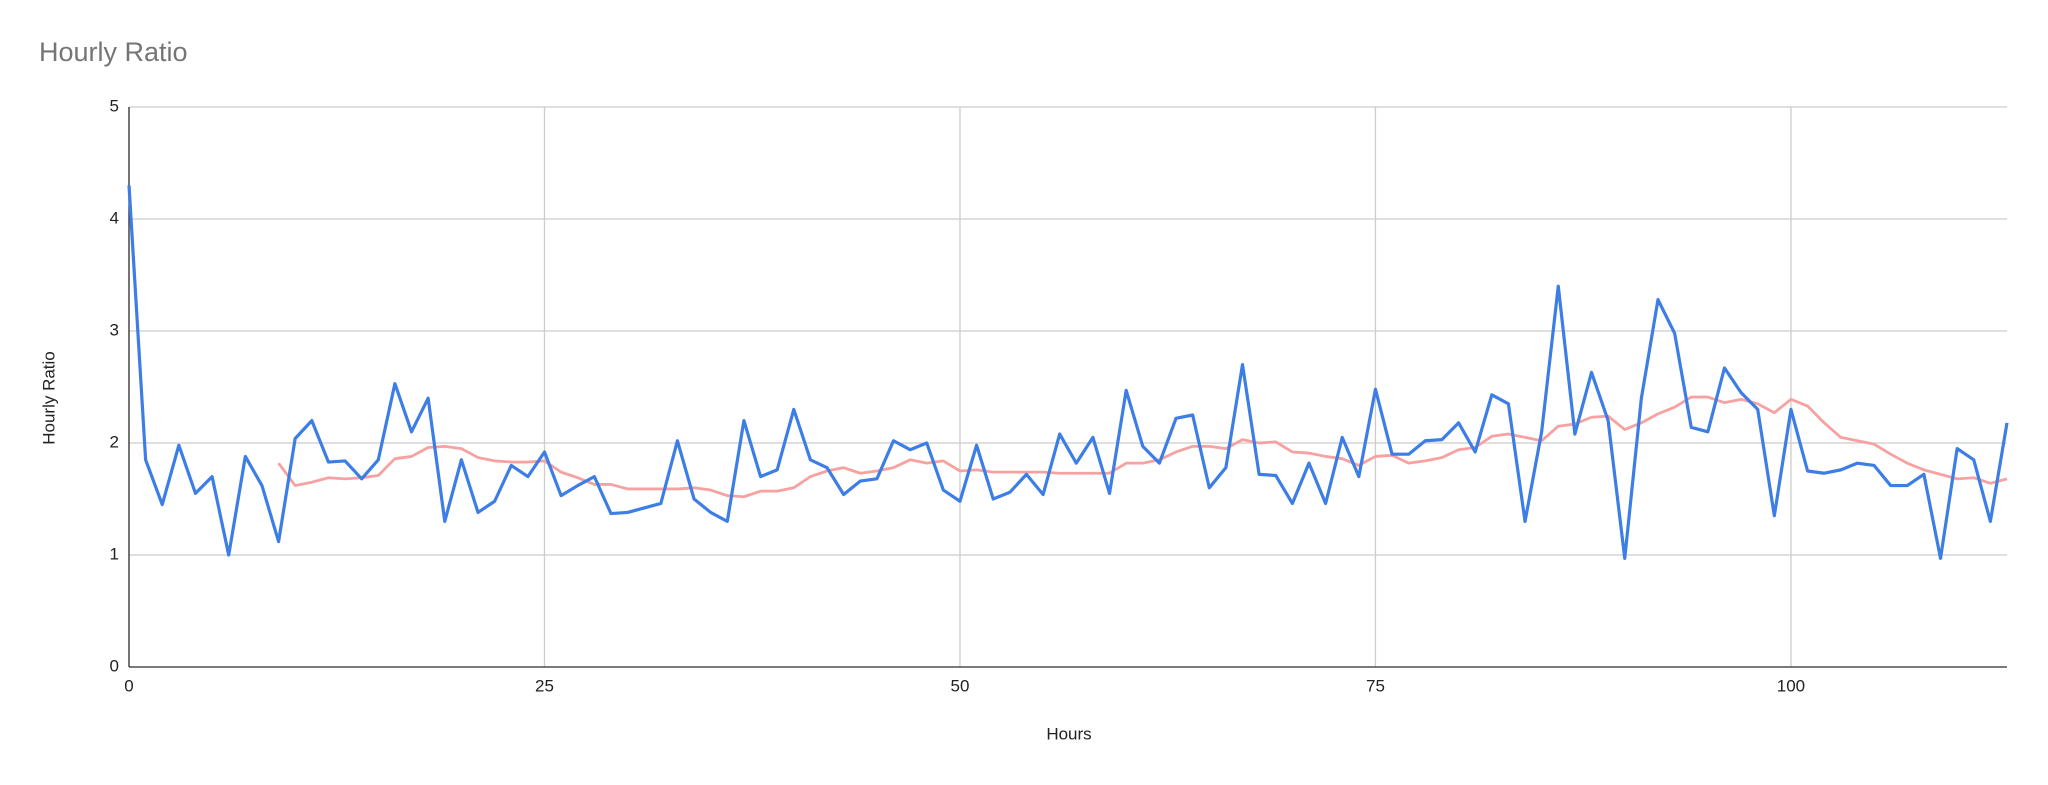 This screenshot has height=785, width=2048. I want to click on x-tick-label: 0, so click(128, 685).